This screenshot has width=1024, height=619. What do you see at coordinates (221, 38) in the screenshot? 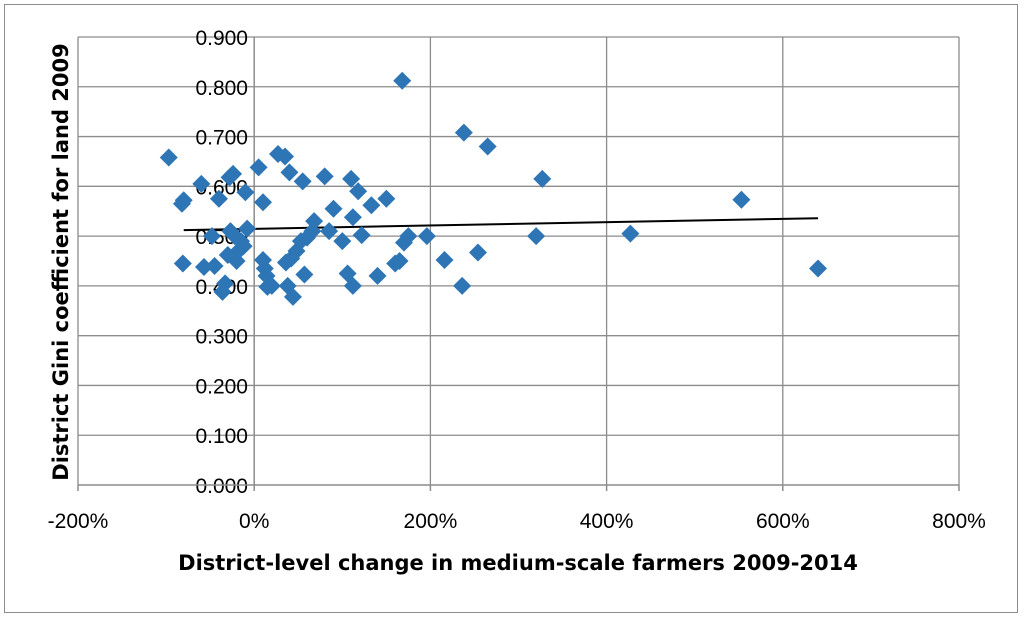
I see `y-tick-label: 0.900` at bounding box center [221, 38].